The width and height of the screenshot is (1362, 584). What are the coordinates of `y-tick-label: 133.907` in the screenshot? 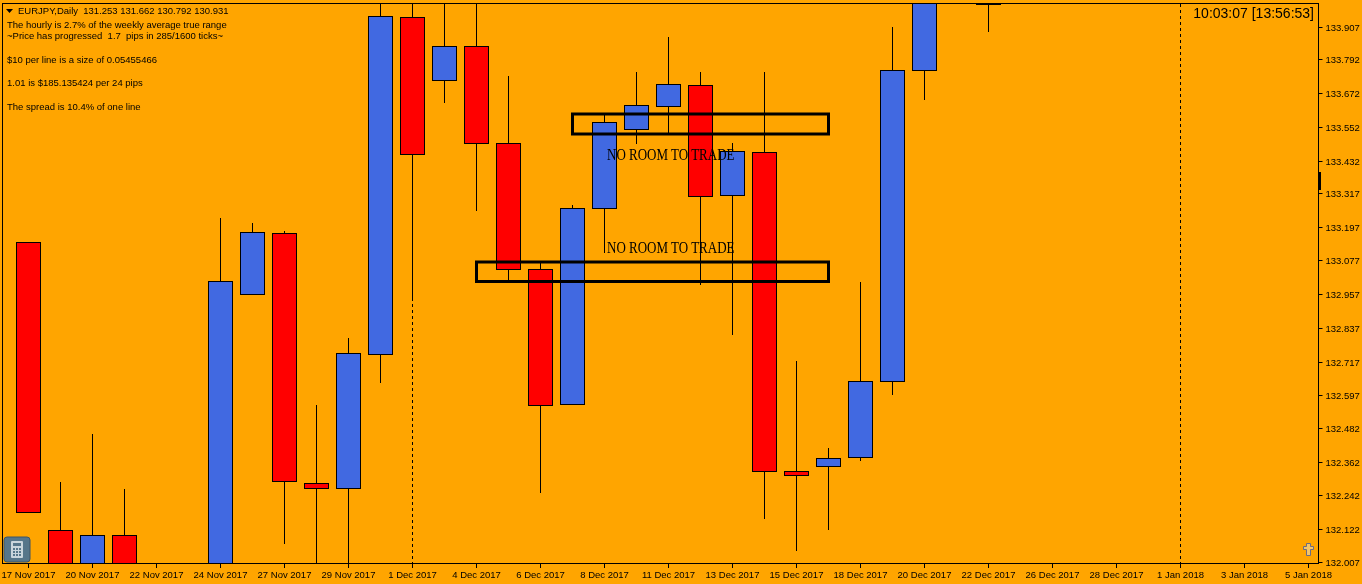 It's located at (1342, 27).